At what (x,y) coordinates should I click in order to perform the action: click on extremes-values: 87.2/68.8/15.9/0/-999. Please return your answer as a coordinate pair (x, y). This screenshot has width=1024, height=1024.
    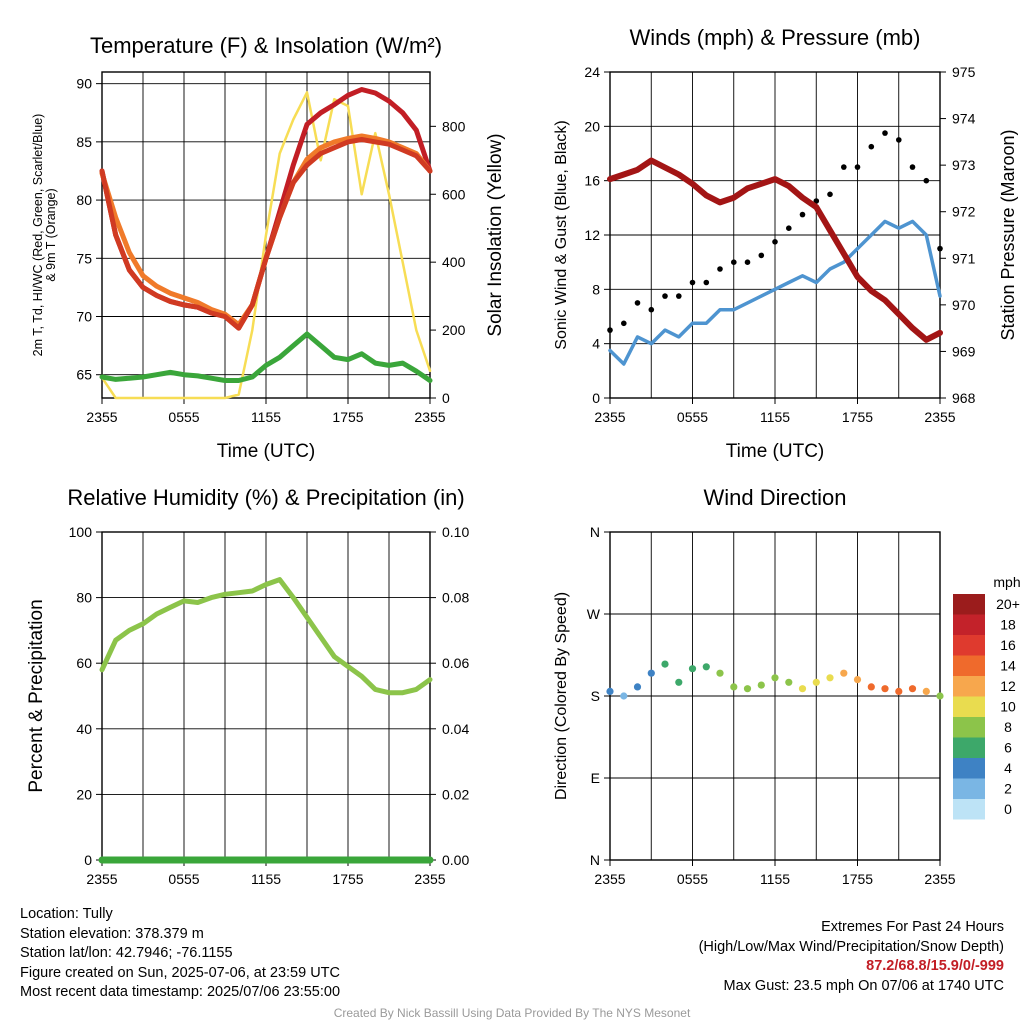
    Looking at the image, I should click on (935, 966).